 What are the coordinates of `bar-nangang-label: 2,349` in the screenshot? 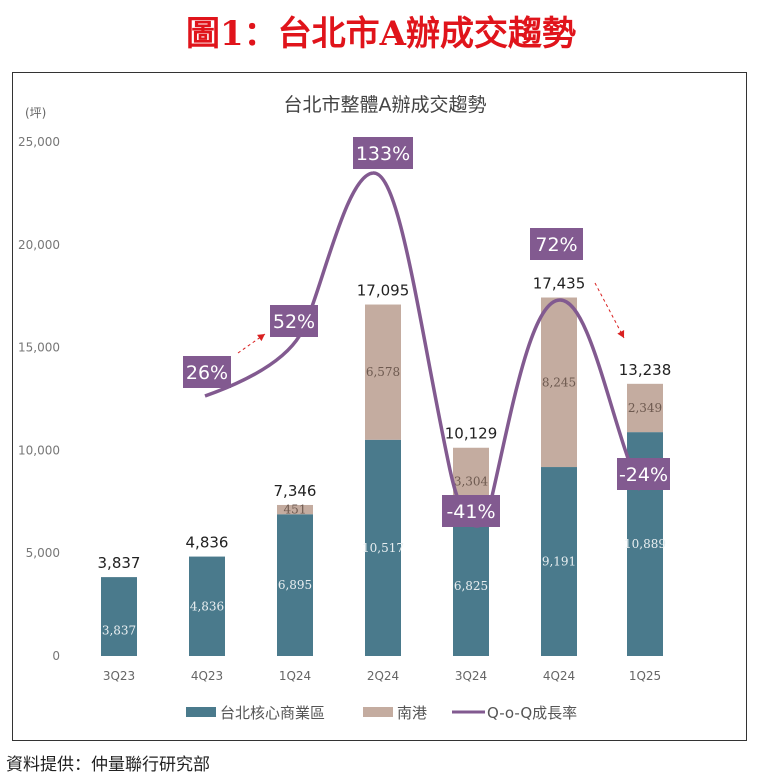 It's located at (645, 408).